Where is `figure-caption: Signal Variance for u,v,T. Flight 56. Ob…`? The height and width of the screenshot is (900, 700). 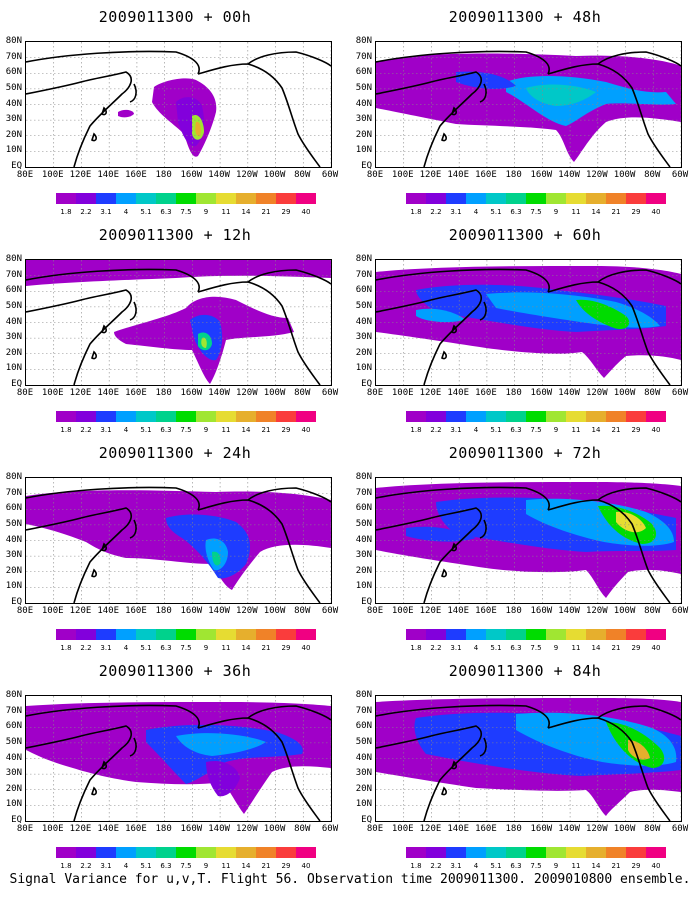
figure-caption: Signal Variance for u,v,T. Flight 56. Ob… is located at coordinates (350, 879).